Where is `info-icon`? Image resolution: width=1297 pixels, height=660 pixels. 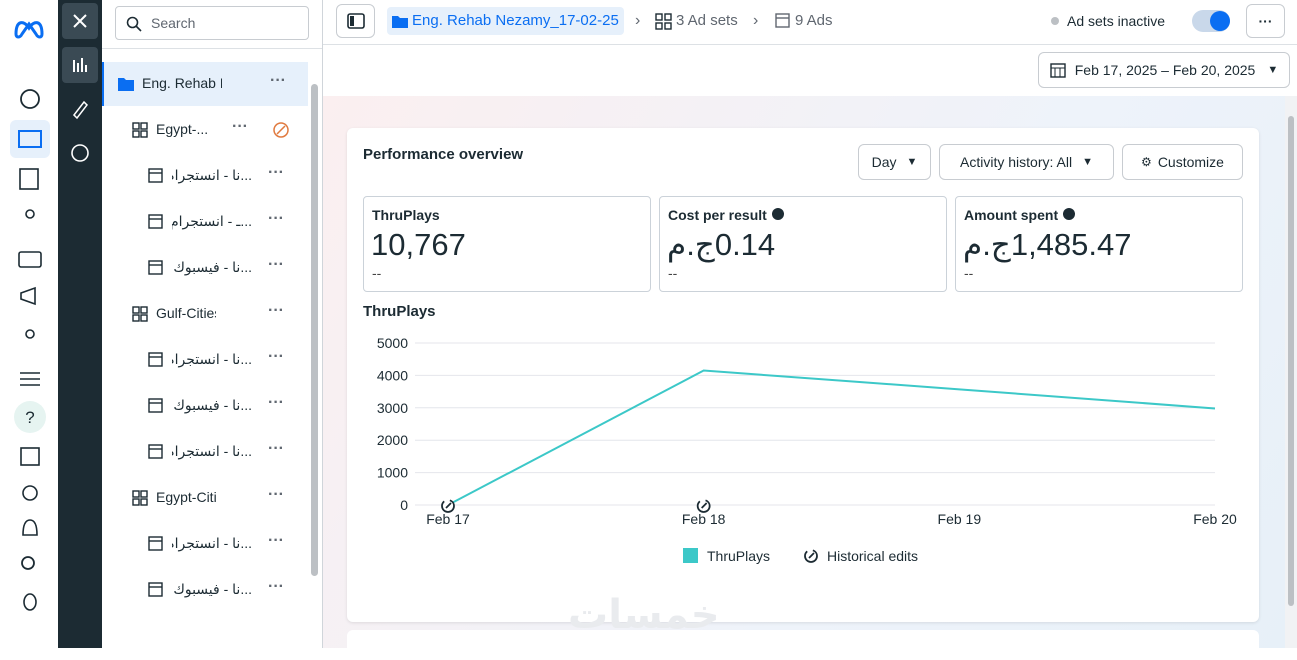 info-icon is located at coordinates (1069, 214).